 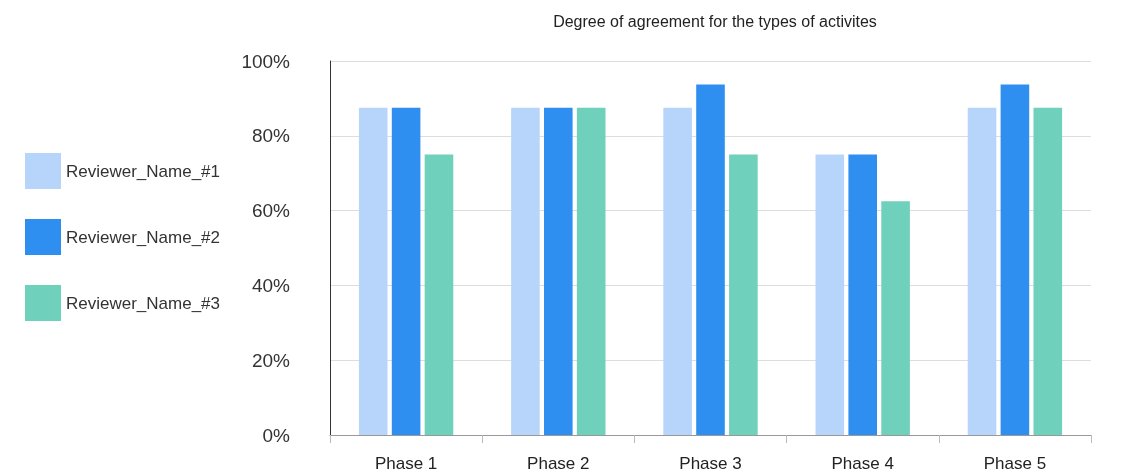 I want to click on legend-label: Reviewer_Name_#3, so click(x=143, y=303).